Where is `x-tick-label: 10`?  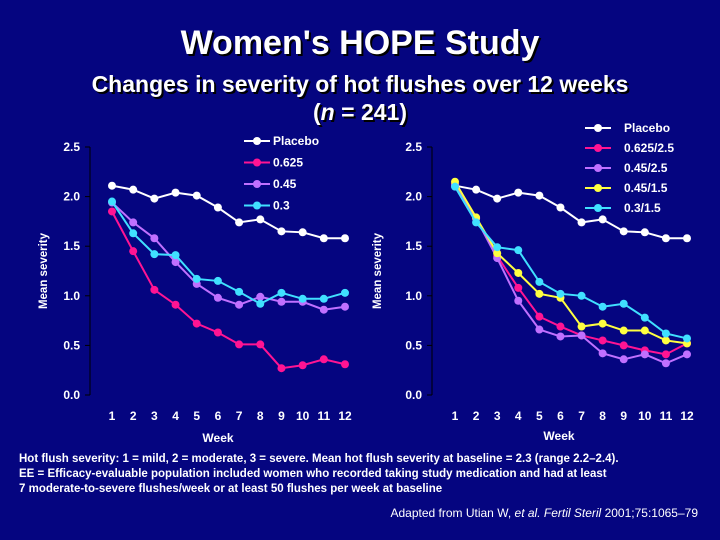 x-tick-label: 10 is located at coordinates (303, 416).